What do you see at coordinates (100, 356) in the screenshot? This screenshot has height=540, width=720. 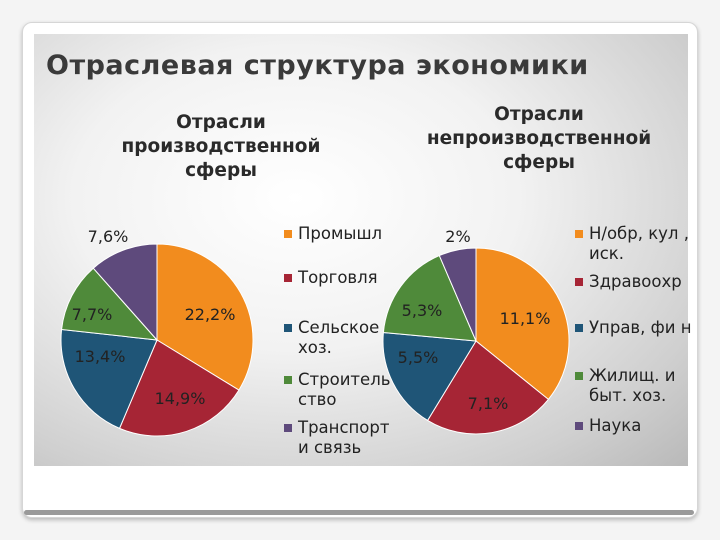 I see `data-label: 13,4%` at bounding box center [100, 356].